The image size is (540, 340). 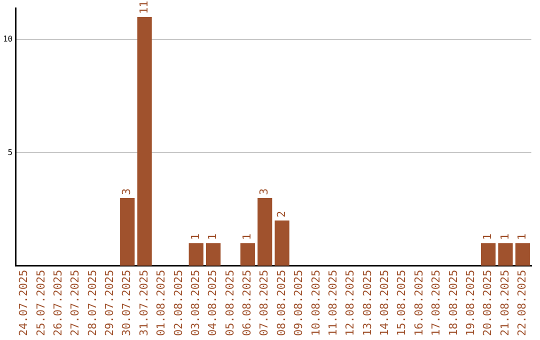 What do you see at coordinates (229, 303) in the screenshot?
I see `x-tick-label: 05.08.2025` at bounding box center [229, 303].